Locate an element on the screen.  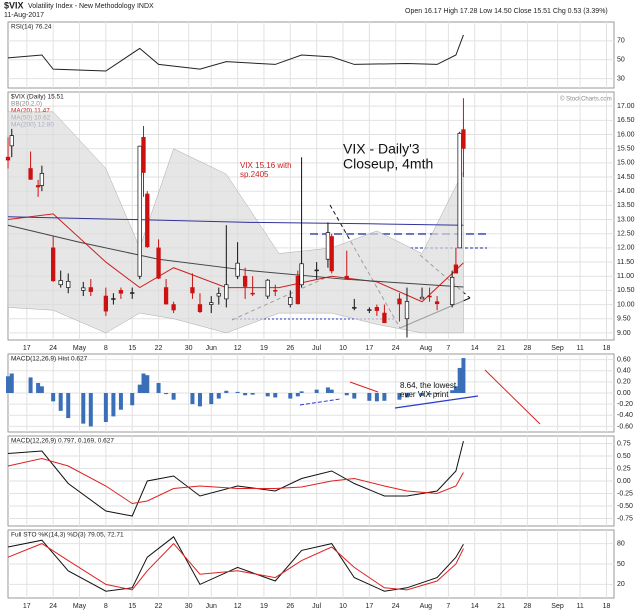
x-tick-label: 11 is located at coordinates (579, 348).